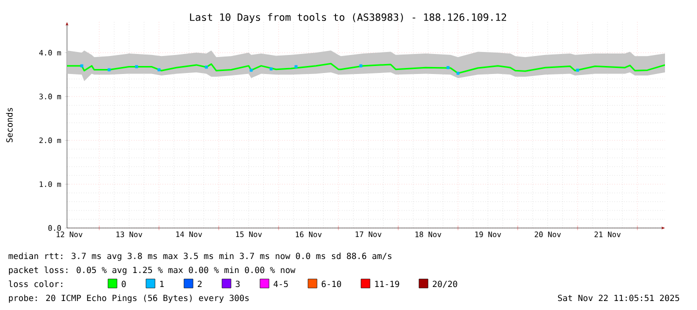 Image resolution: width=697 pixels, height=310 pixels. Describe the element at coordinates (162, 283) in the screenshot. I see `legend-label: 1` at that location.